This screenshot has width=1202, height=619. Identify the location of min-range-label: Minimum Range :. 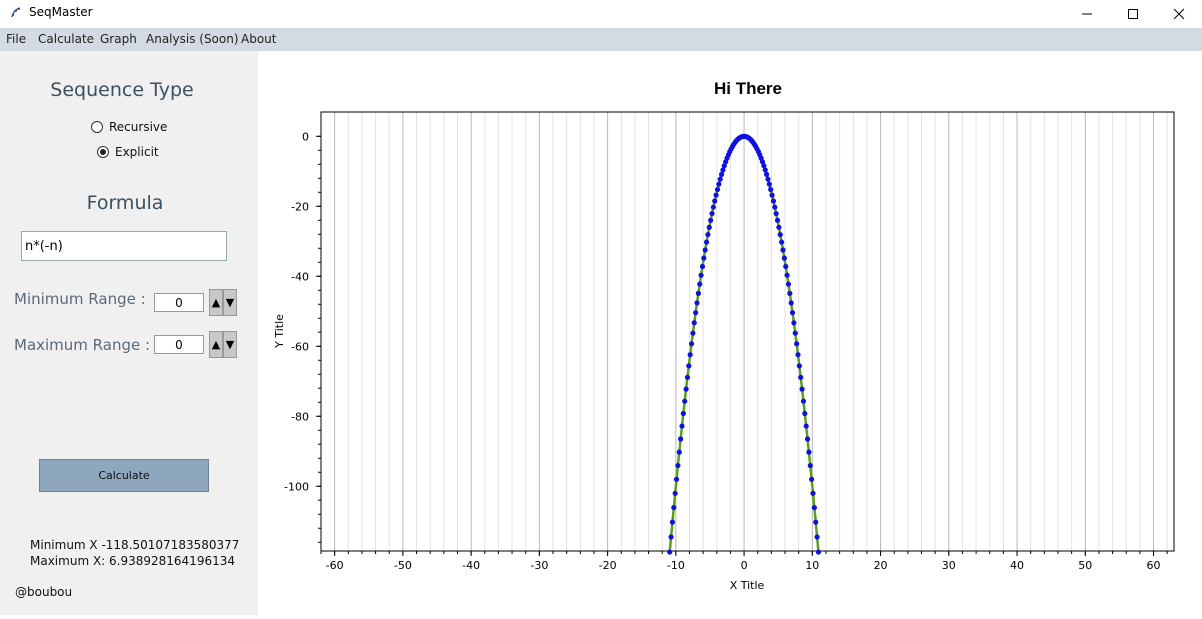
(80, 299).